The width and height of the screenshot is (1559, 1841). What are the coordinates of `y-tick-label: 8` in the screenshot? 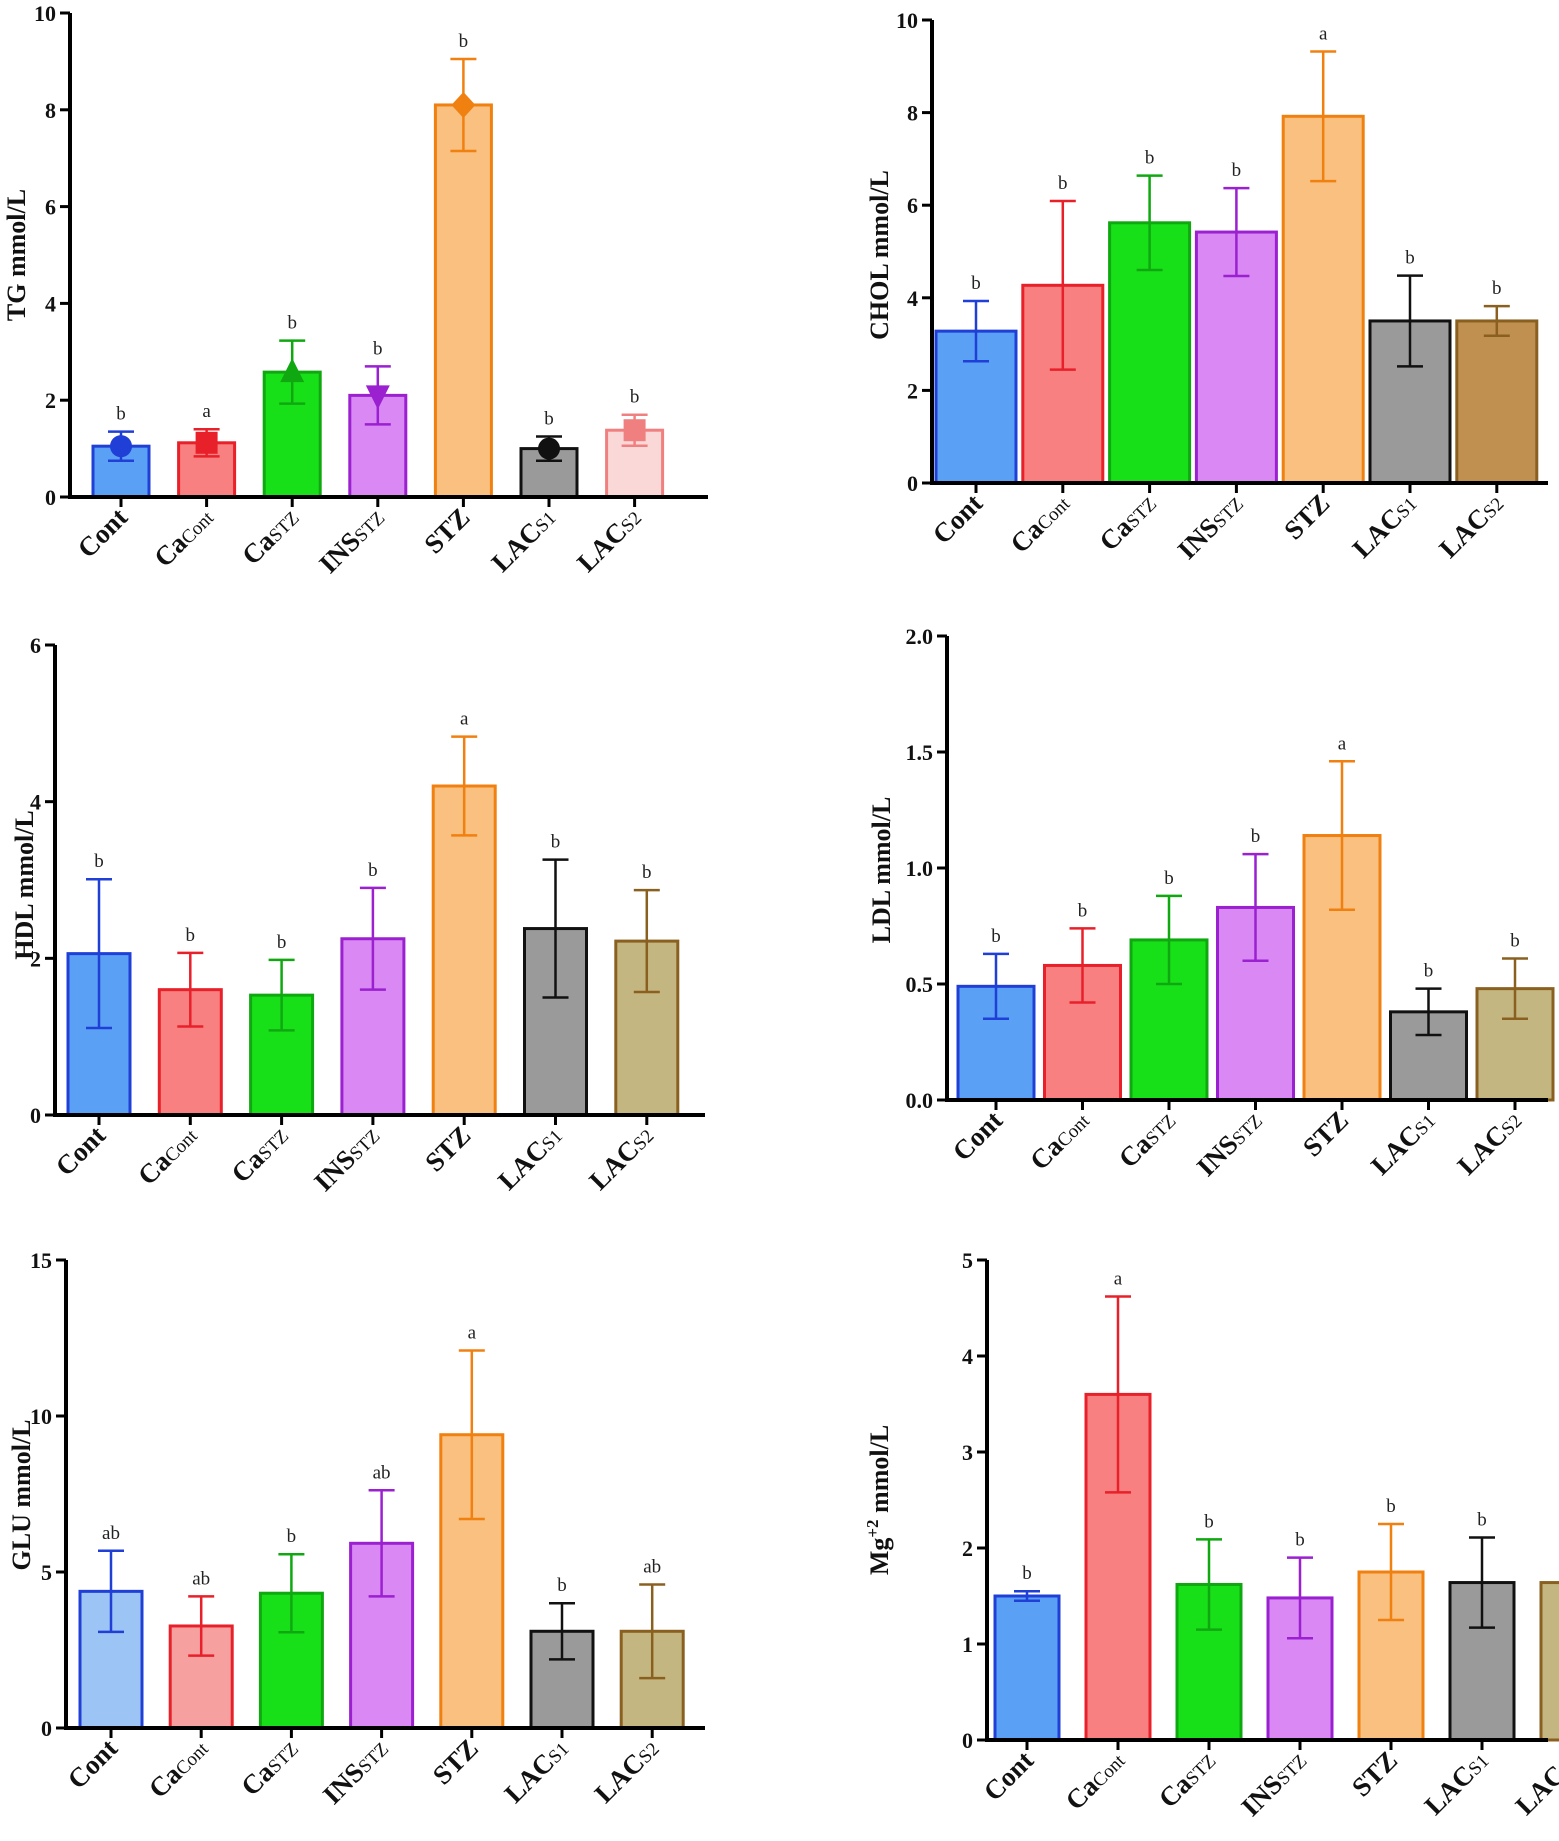 It's located at (912, 113).